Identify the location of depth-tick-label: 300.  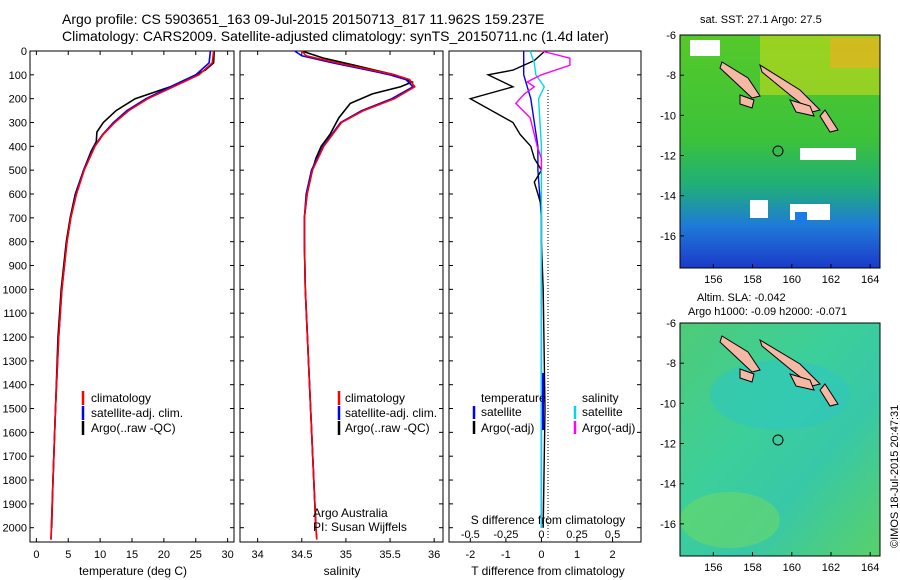
(18, 124).